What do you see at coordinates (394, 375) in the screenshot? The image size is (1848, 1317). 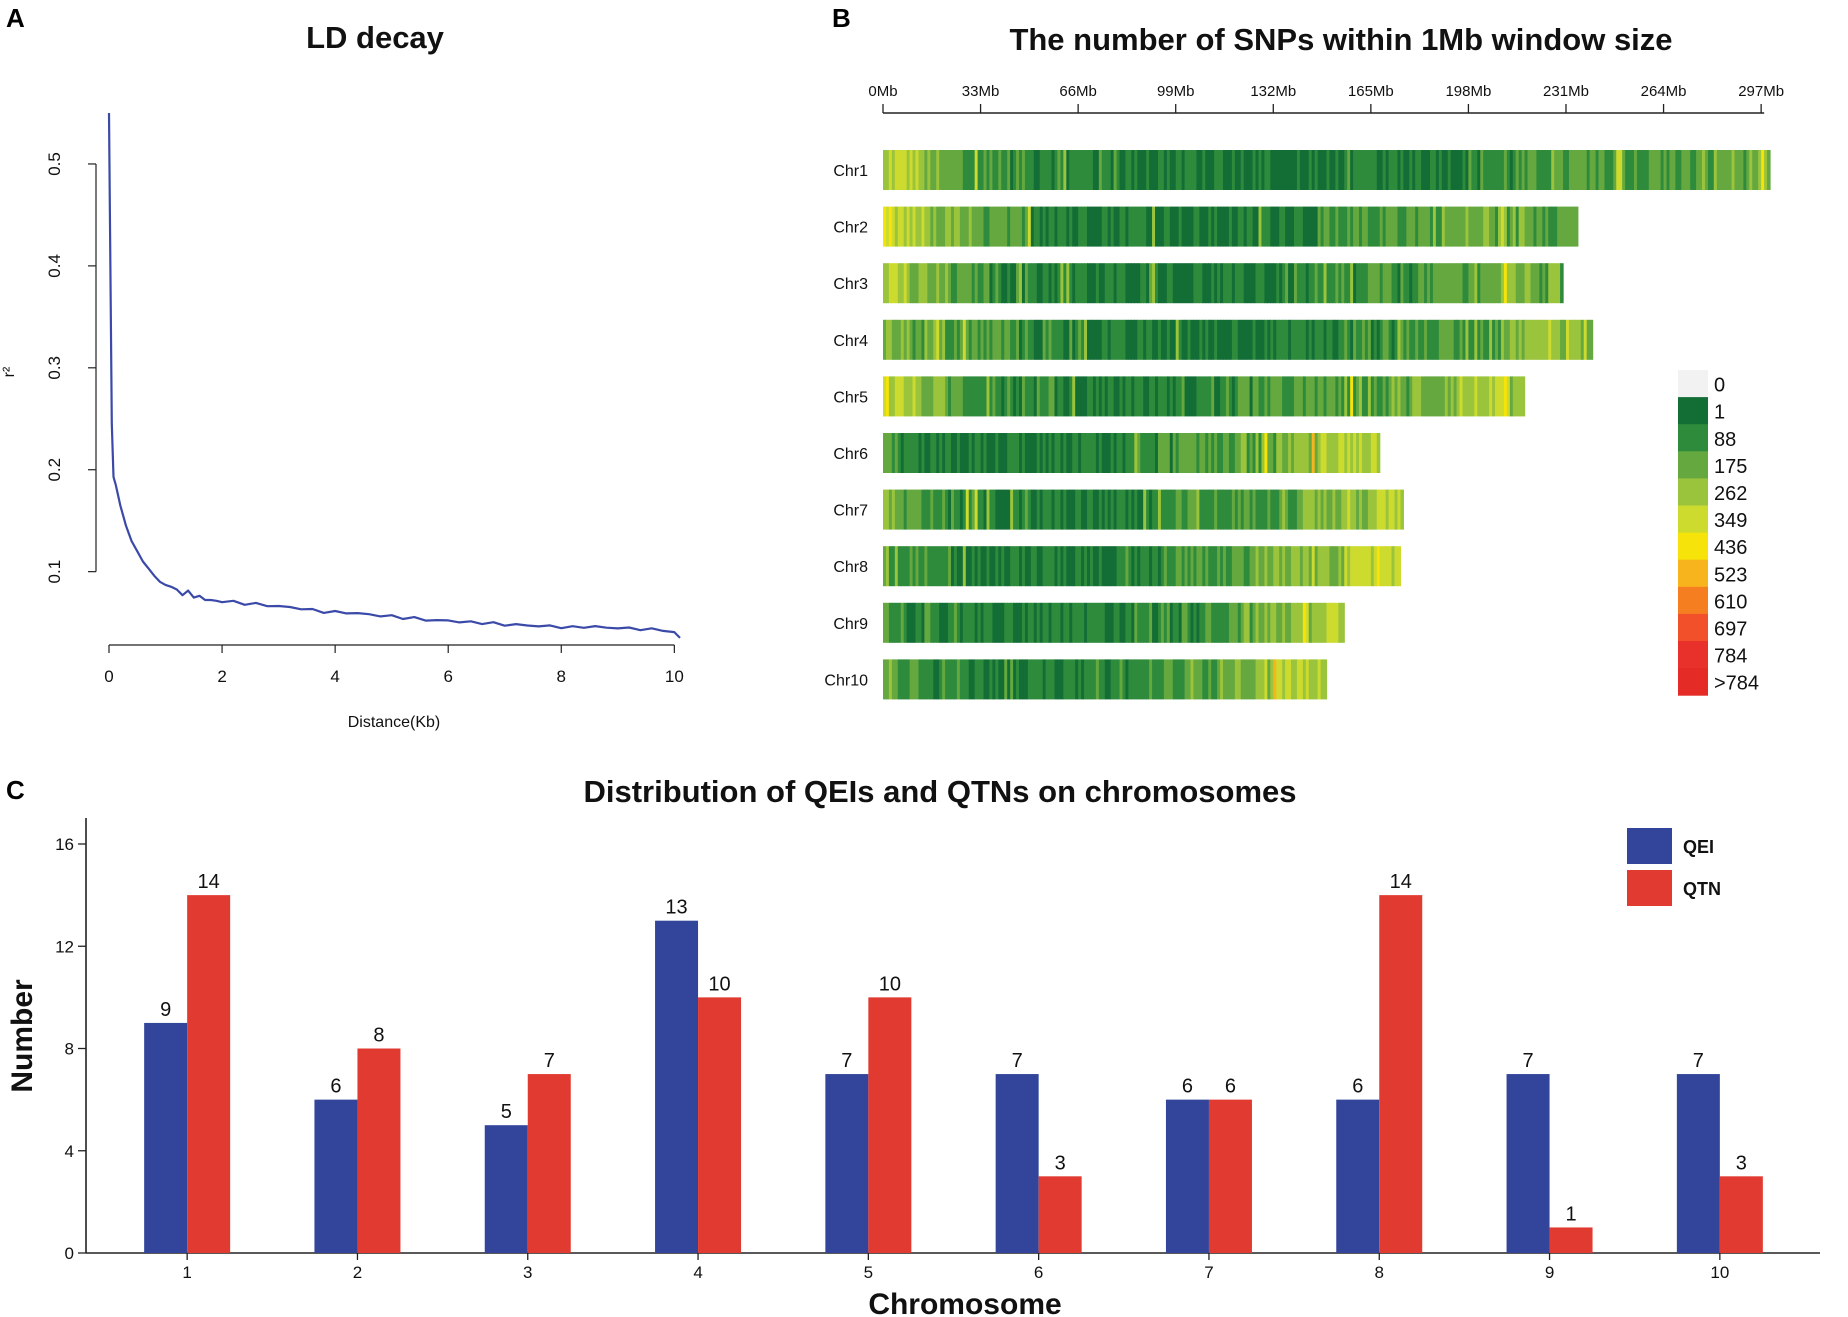 I see `ld-decay-curve-group` at bounding box center [394, 375].